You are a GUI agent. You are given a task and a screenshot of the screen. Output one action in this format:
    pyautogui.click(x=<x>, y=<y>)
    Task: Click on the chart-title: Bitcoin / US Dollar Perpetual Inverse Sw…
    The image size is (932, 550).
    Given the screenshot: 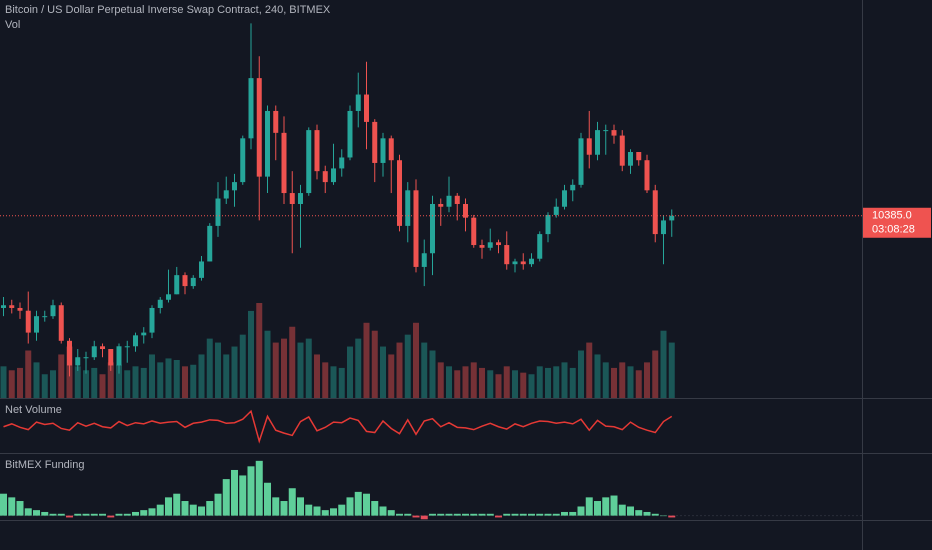 What is the action you would take?
    pyautogui.click(x=168, y=10)
    